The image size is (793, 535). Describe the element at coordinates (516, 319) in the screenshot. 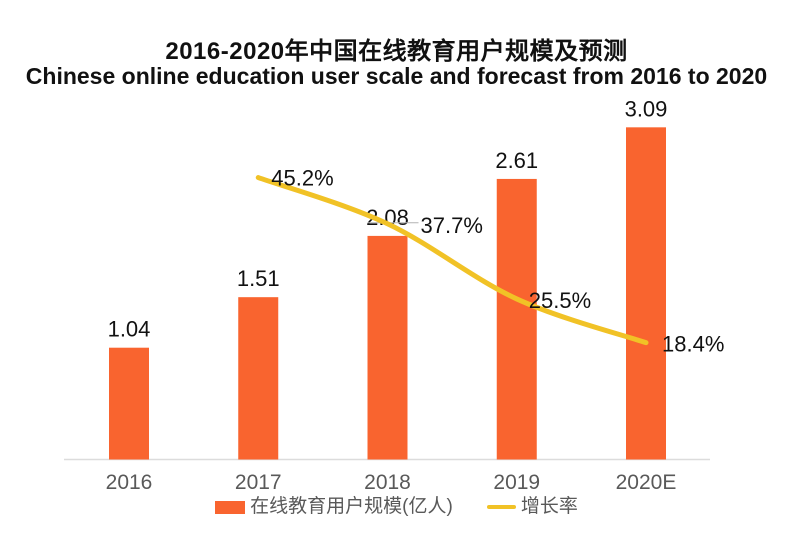

I see `bar-2019` at that location.